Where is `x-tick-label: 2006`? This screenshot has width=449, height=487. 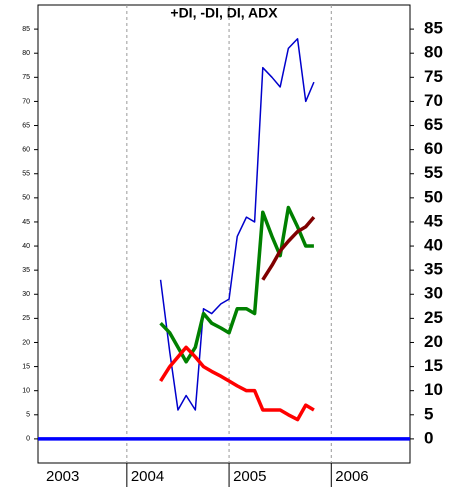
x-tick-label: 2006 is located at coordinates (351, 476).